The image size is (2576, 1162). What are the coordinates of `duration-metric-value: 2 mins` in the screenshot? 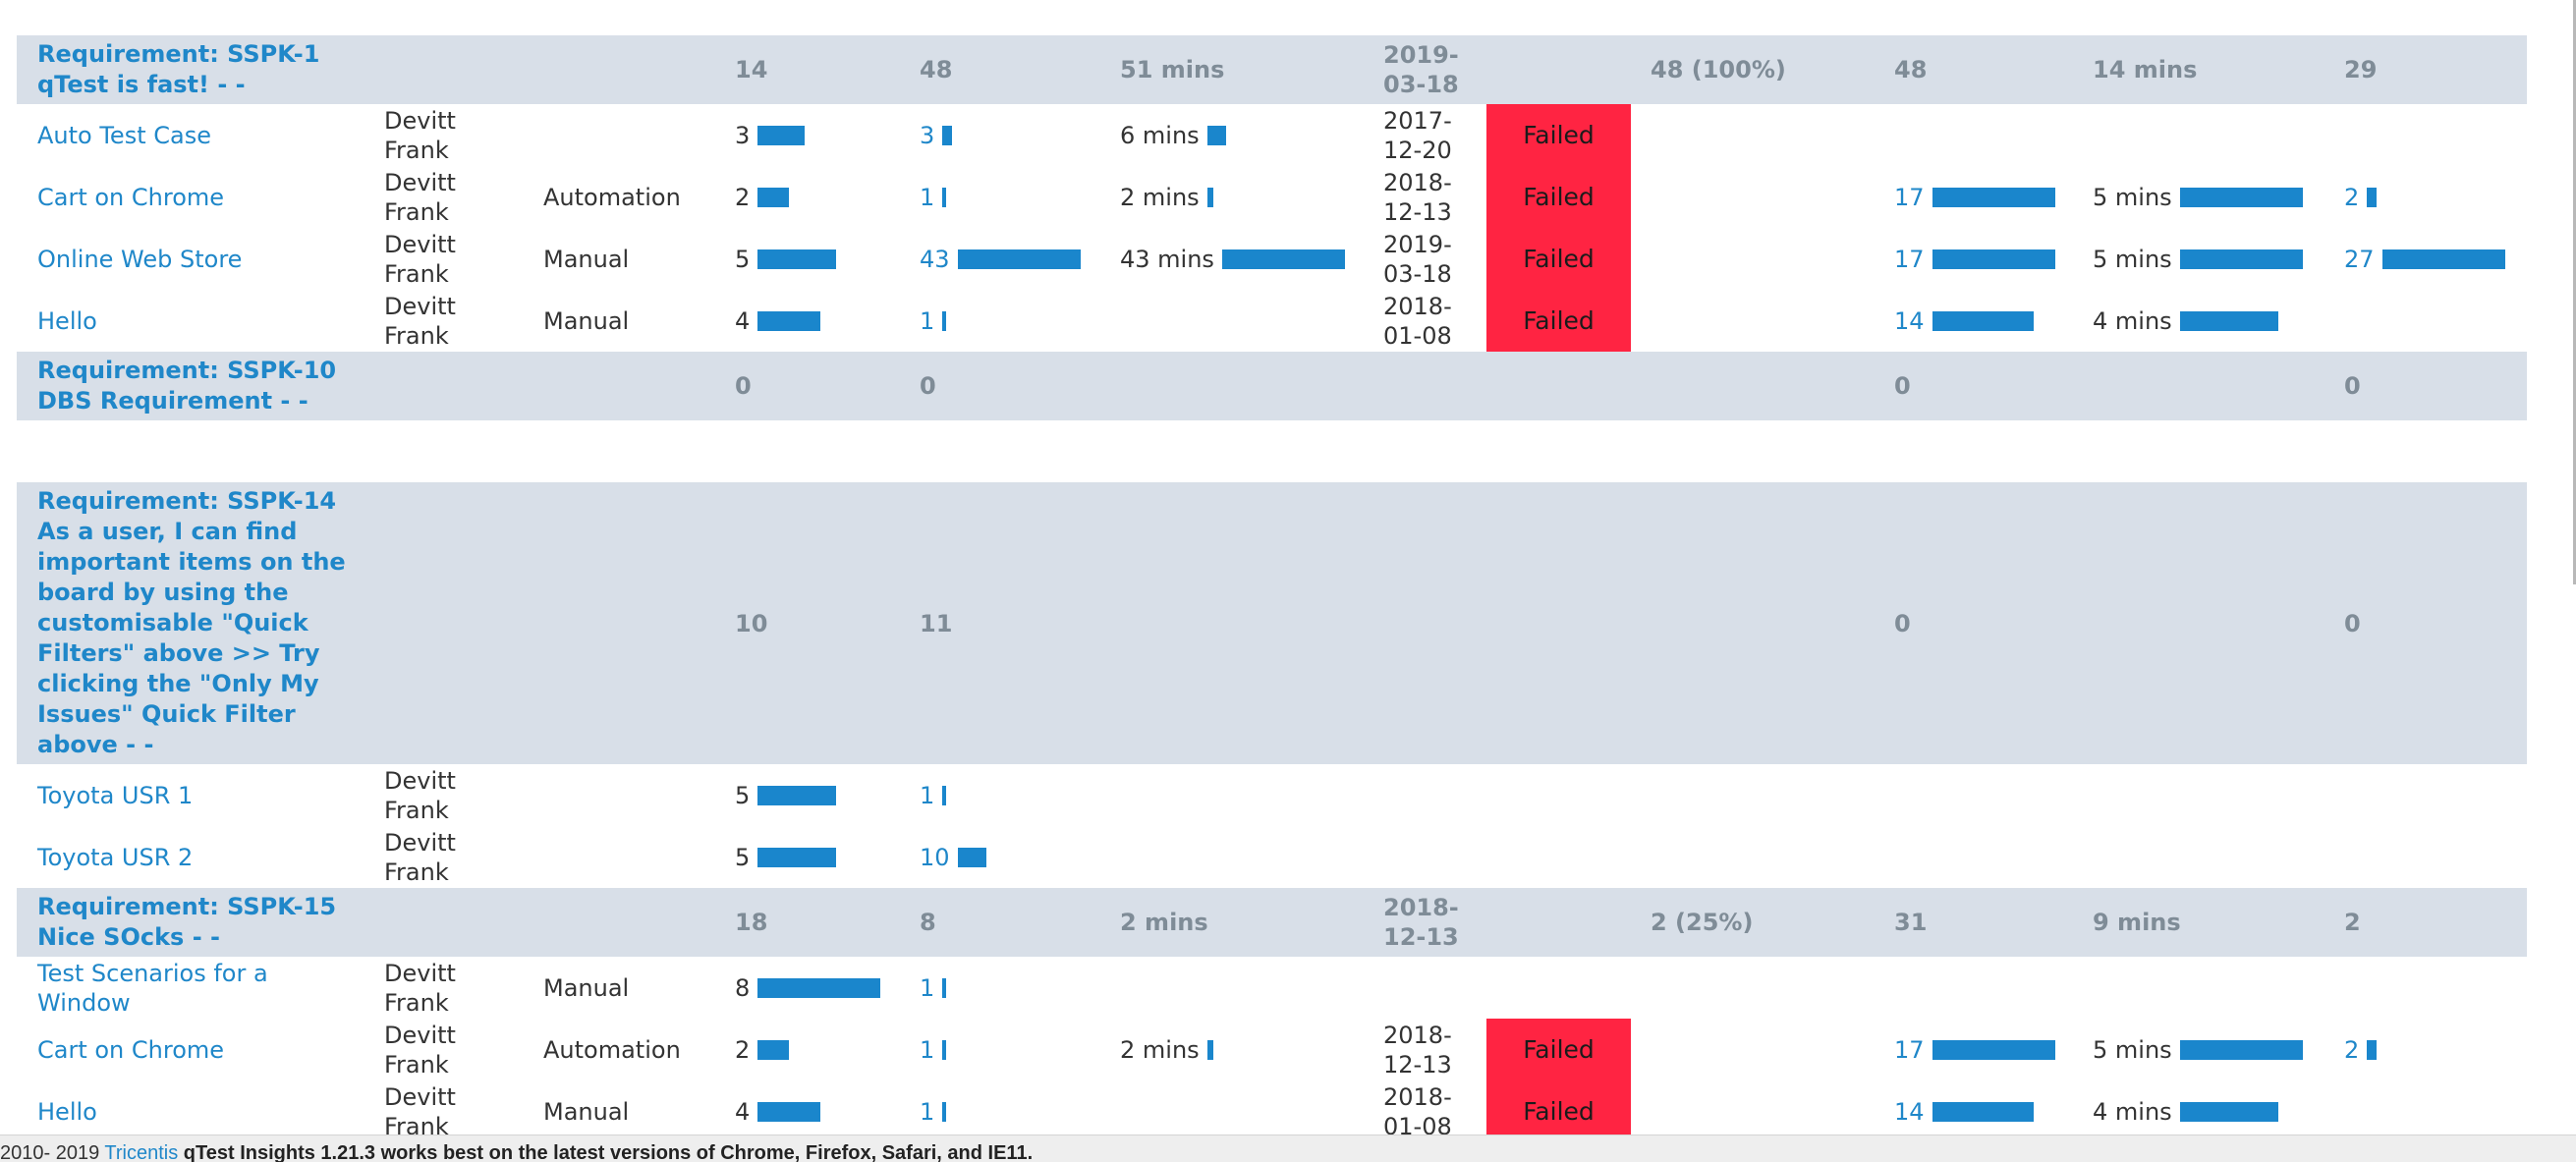 It's located at (1160, 1050).